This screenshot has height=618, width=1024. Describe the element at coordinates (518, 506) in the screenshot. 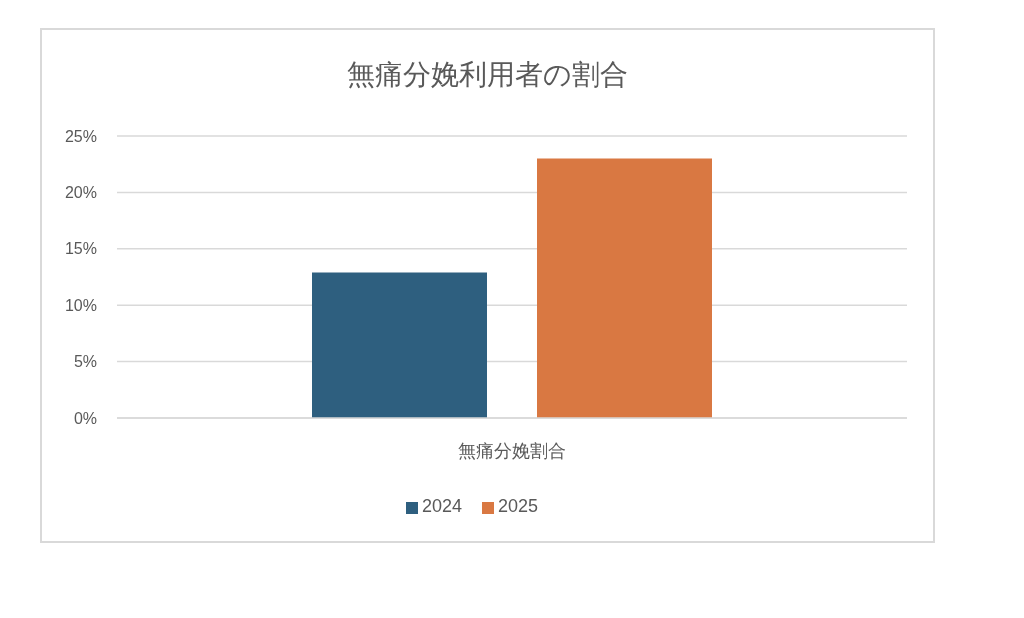

I see `legend-label: 2025` at that location.